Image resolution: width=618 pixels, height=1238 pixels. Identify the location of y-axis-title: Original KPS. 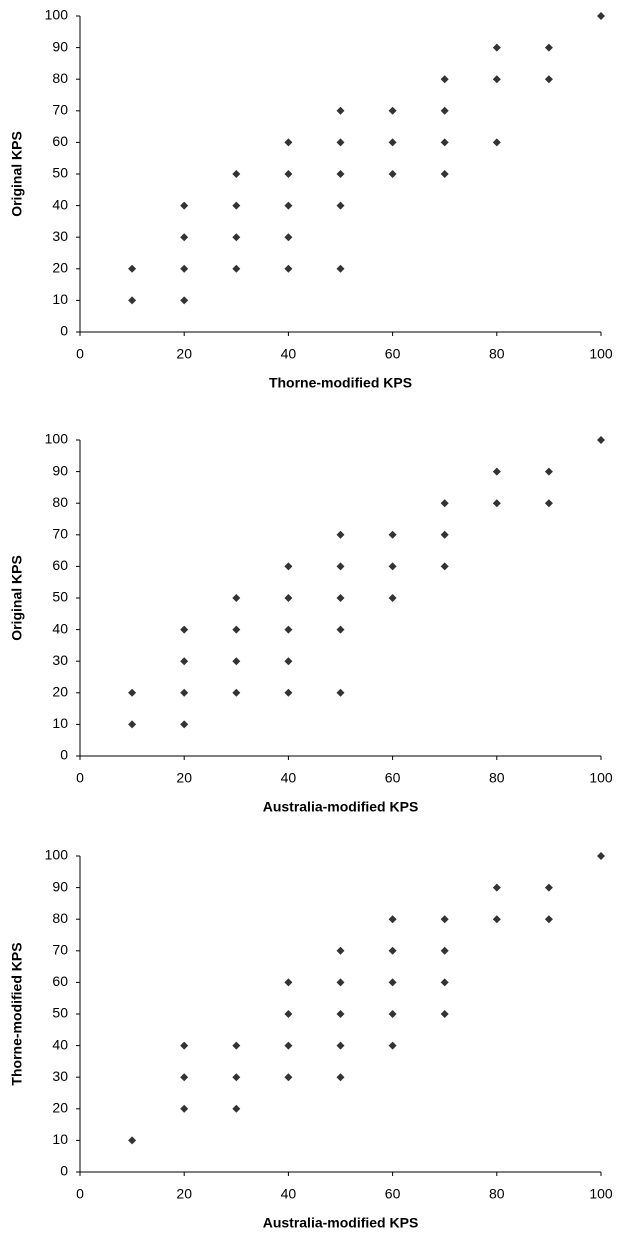
(17, 598).